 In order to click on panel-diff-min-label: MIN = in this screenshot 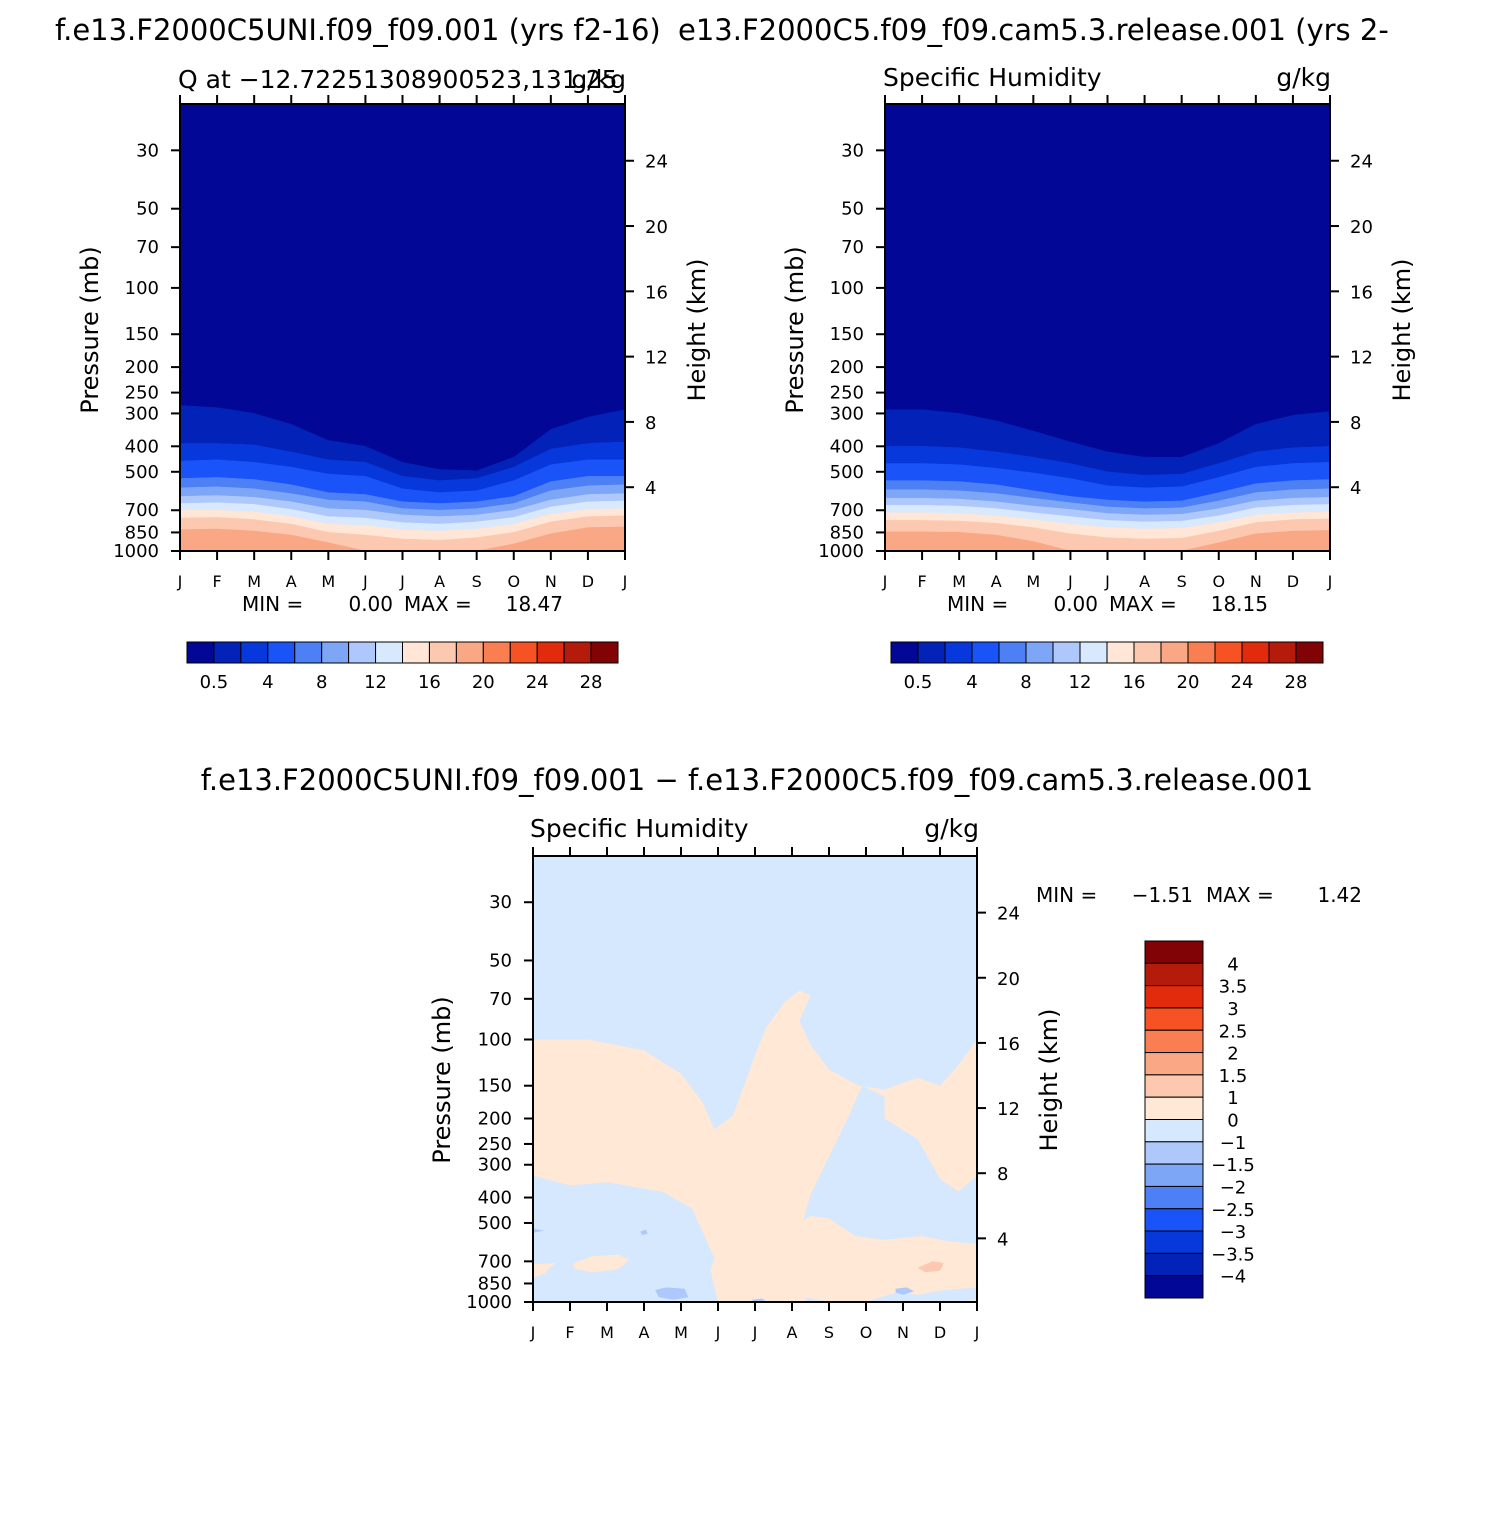, I will do `click(1066, 895)`.